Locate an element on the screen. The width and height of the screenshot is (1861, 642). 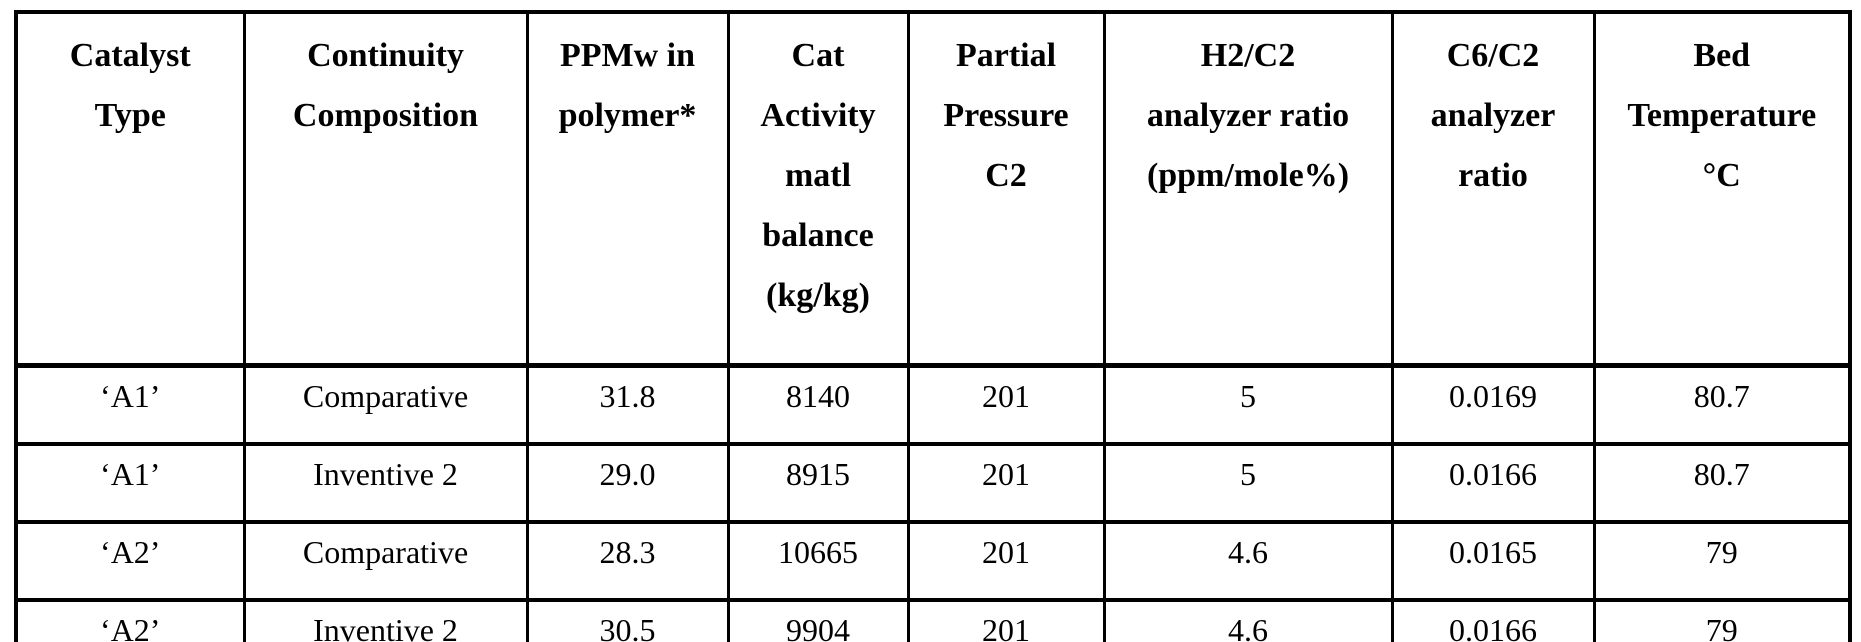
table-cell-cat-activity: 10665 is located at coordinates (818, 561).